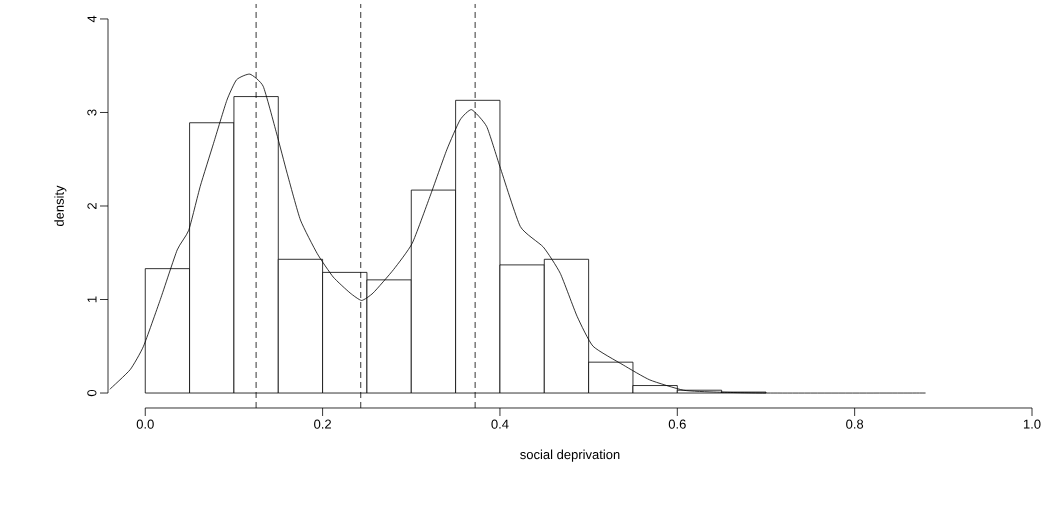  What do you see at coordinates (92, 206) in the screenshot?
I see `y-tick-label: 2` at bounding box center [92, 206].